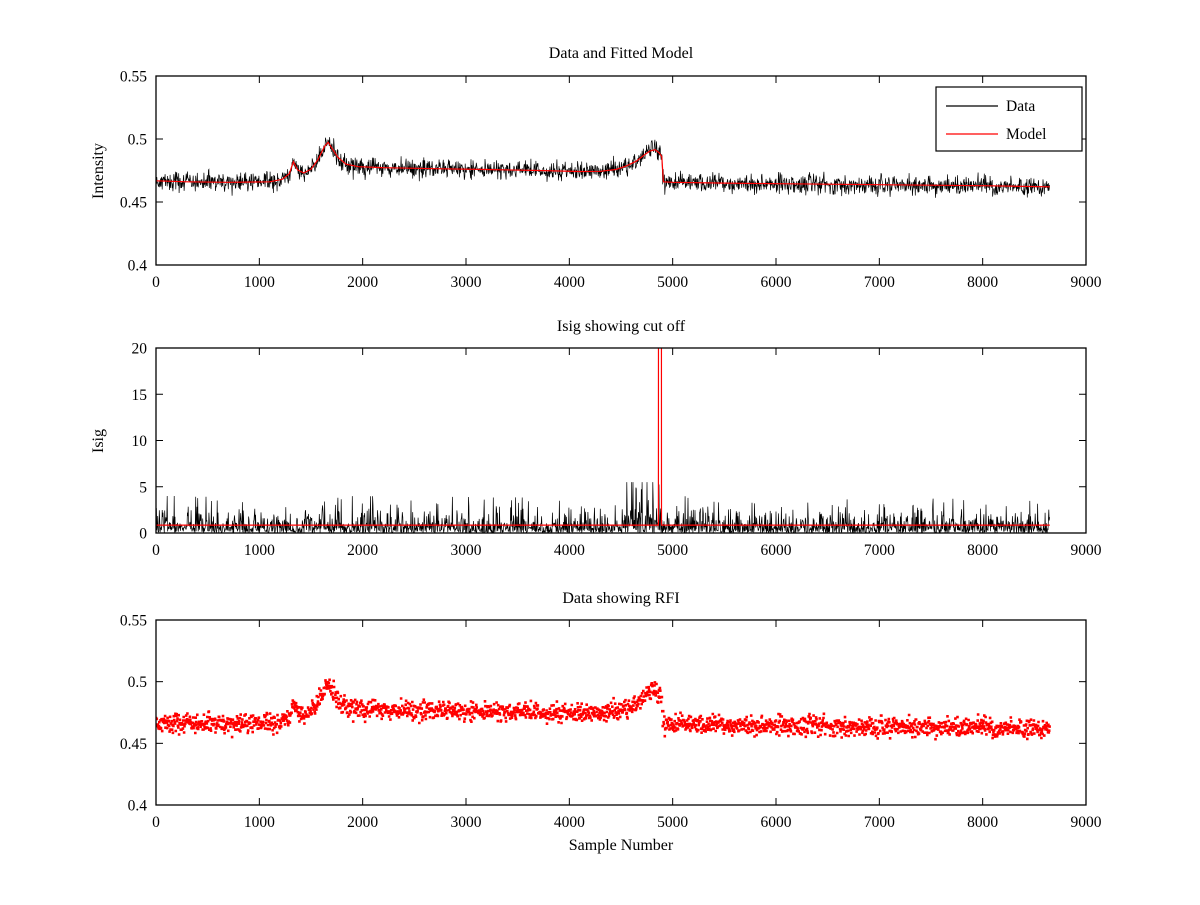  What do you see at coordinates (98, 441) in the screenshot?
I see `y-axis-label-isig: Isig` at bounding box center [98, 441].